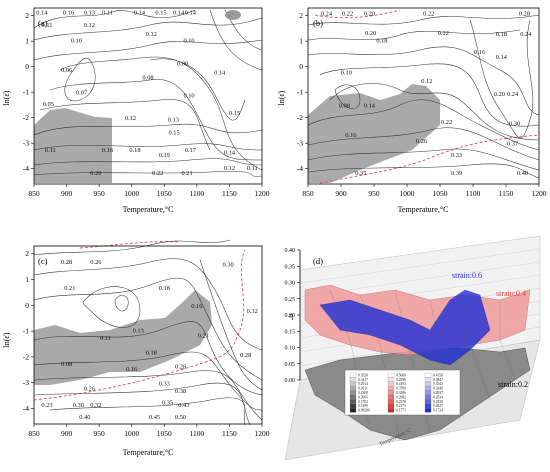  Describe the element at coordinates (401, 375) in the screenshot. I see `legend-value: 0.5000` at that location.